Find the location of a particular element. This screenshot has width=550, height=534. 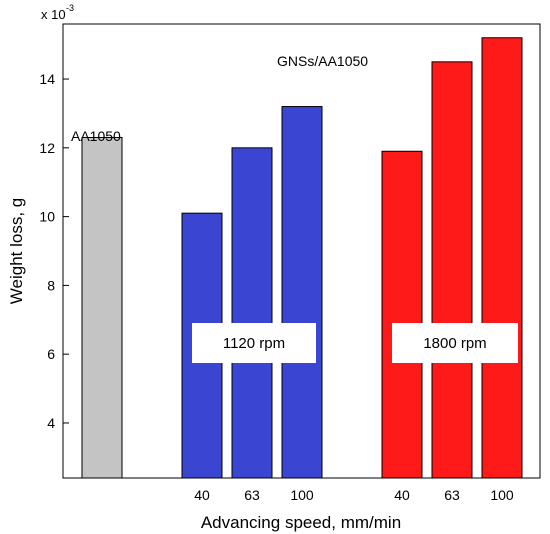

x-axis-label: Advancing speed, mm/min is located at coordinates (301, 522).